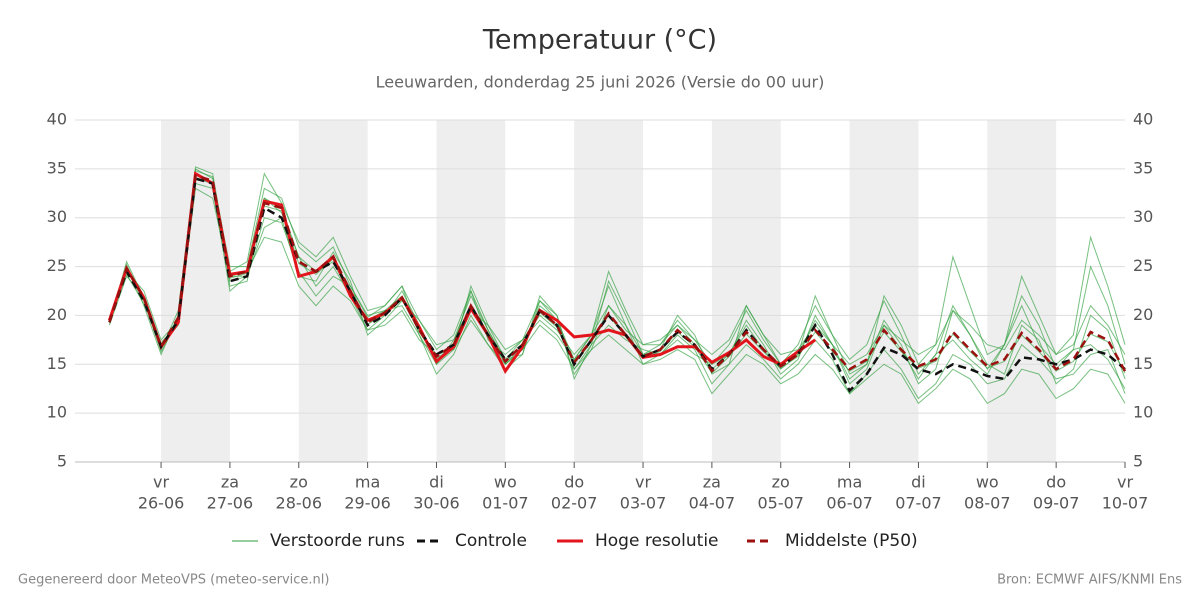 Image resolution: width=1200 pixels, height=604 pixels. I want to click on y2-tick-label: 5, so click(1138, 461).